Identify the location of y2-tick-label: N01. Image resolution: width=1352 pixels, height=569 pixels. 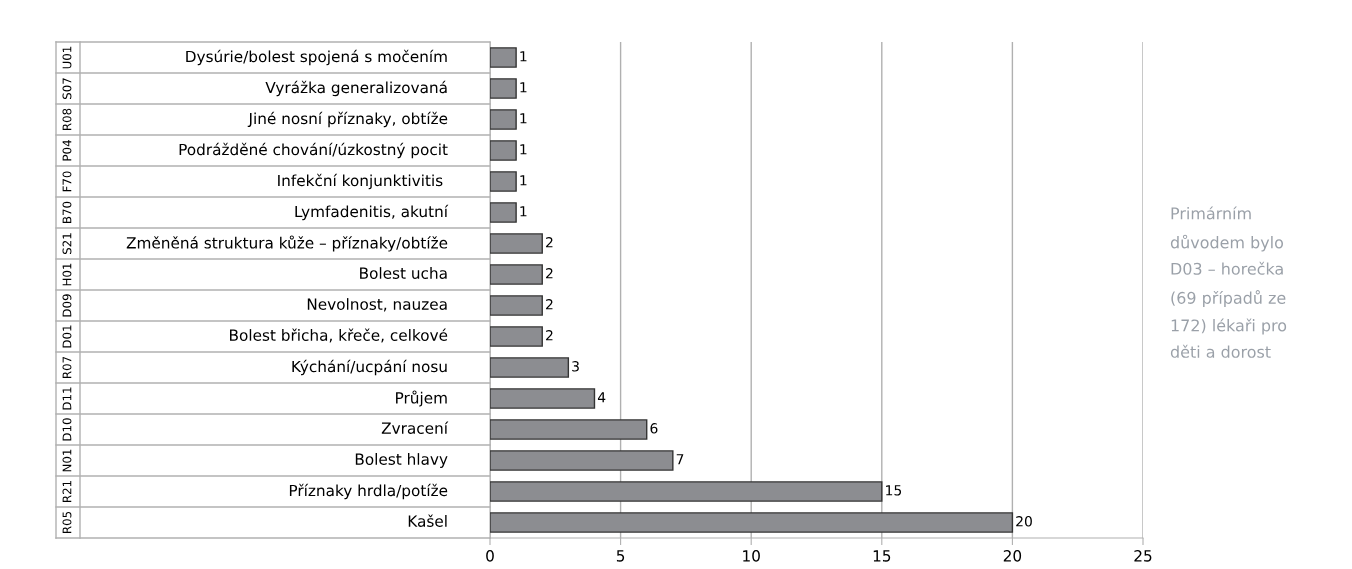
(67, 460).